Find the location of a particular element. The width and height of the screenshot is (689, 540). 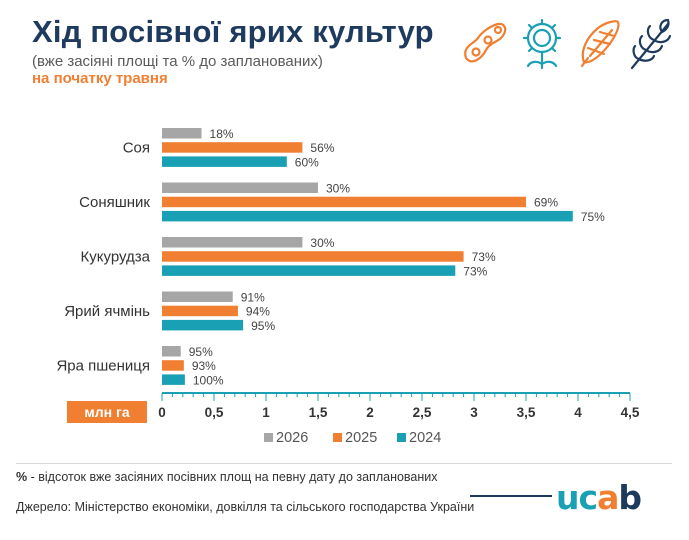

category-label: Соя is located at coordinates (136, 147).